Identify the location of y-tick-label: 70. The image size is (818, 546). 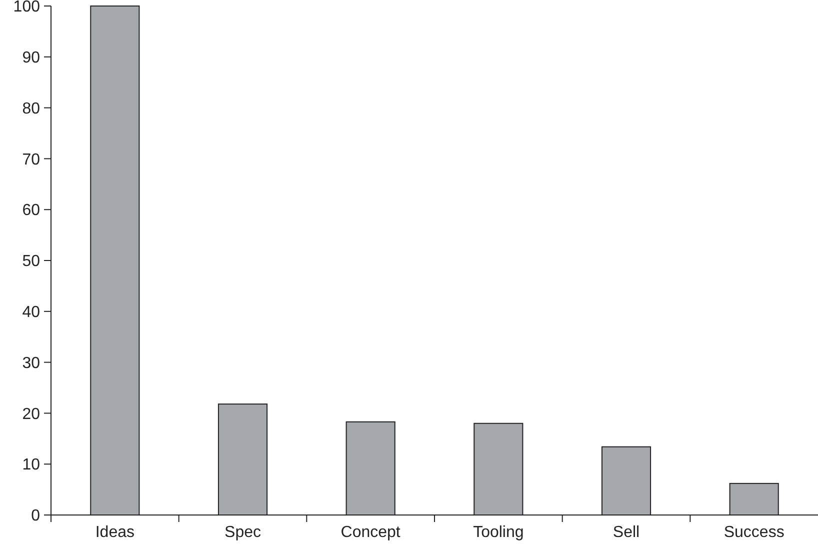
(31, 159).